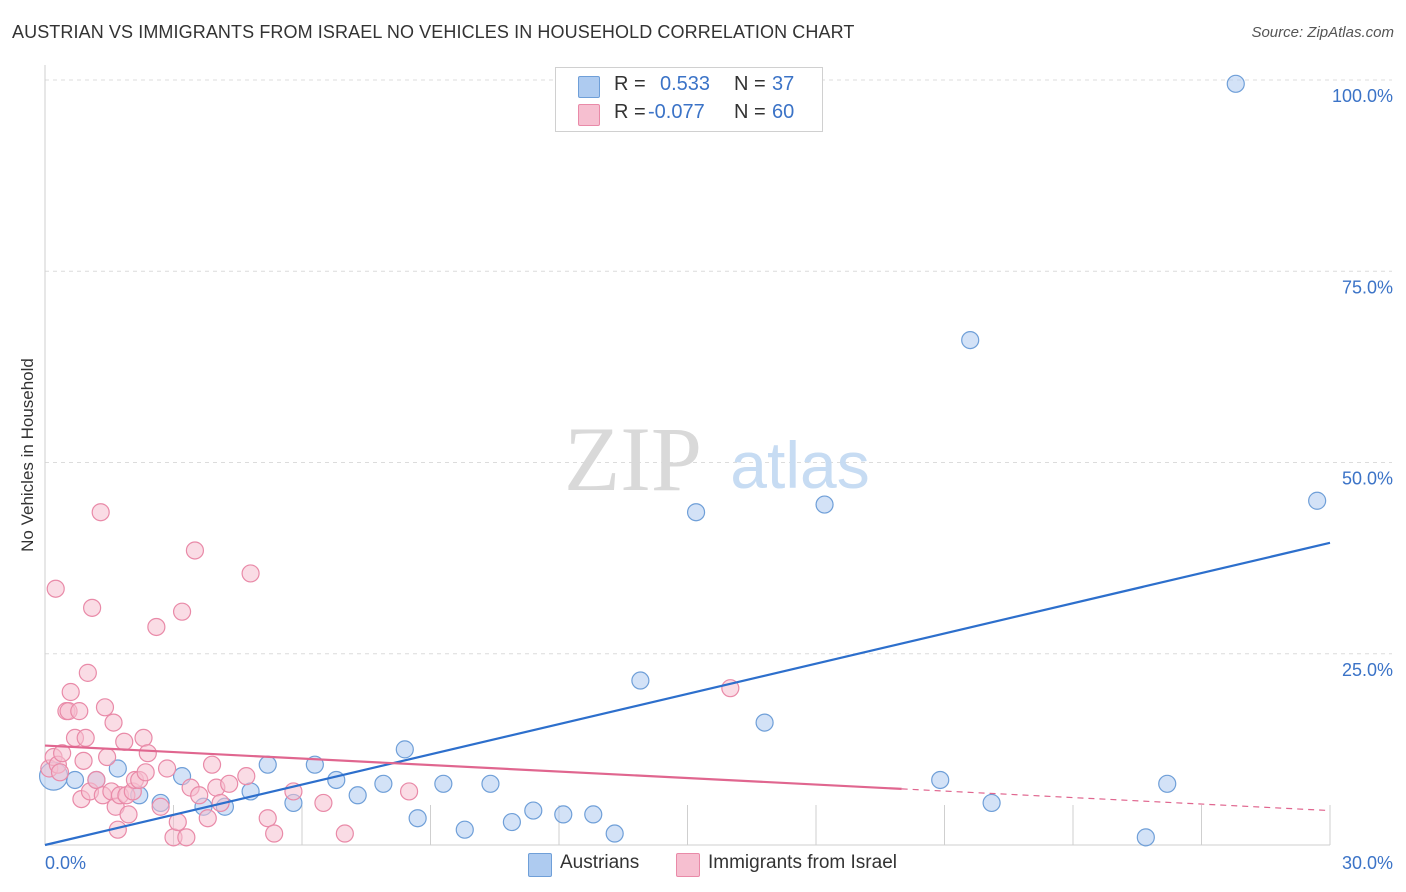  What do you see at coordinates (1362, 96) in the screenshot?
I see `y-tick-label: 100.0%` at bounding box center [1362, 96].